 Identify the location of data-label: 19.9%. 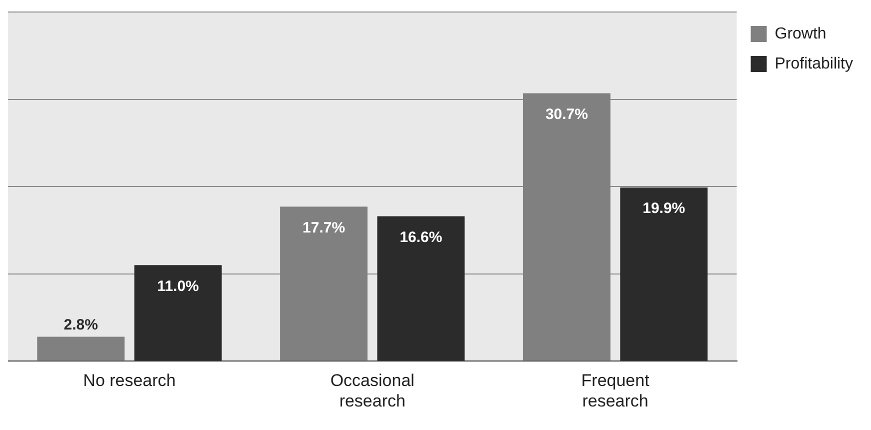
(664, 209).